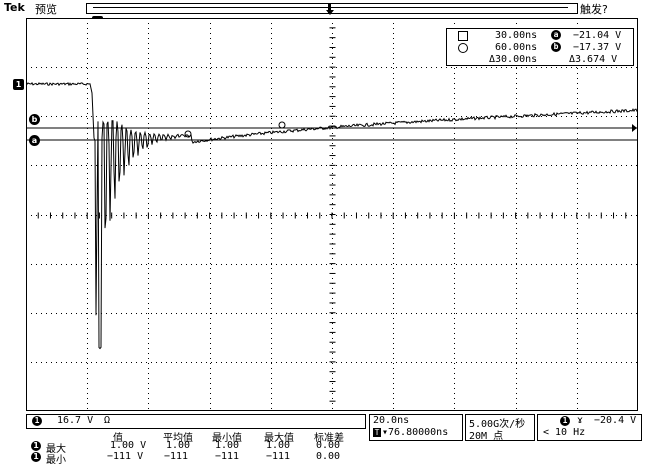  I want to click on trigger-point-icon, so click(329, 8).